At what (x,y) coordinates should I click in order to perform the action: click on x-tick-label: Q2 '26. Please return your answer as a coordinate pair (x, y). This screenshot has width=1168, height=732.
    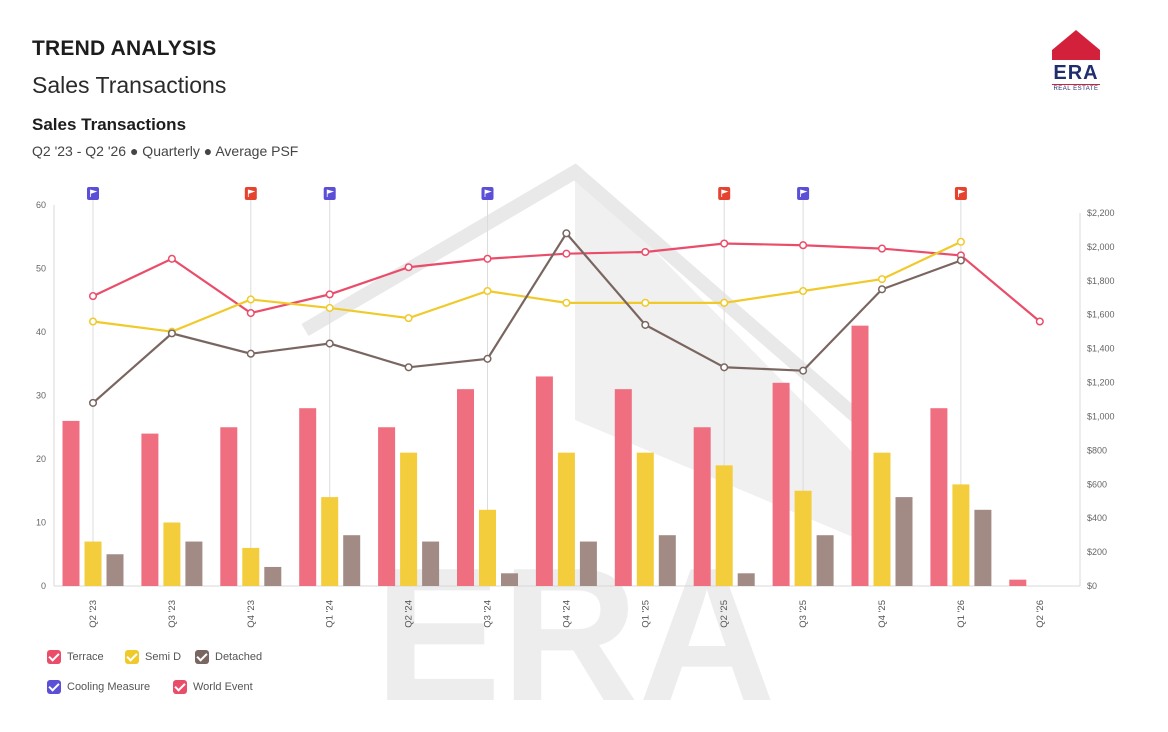
    Looking at the image, I should click on (1040, 614).